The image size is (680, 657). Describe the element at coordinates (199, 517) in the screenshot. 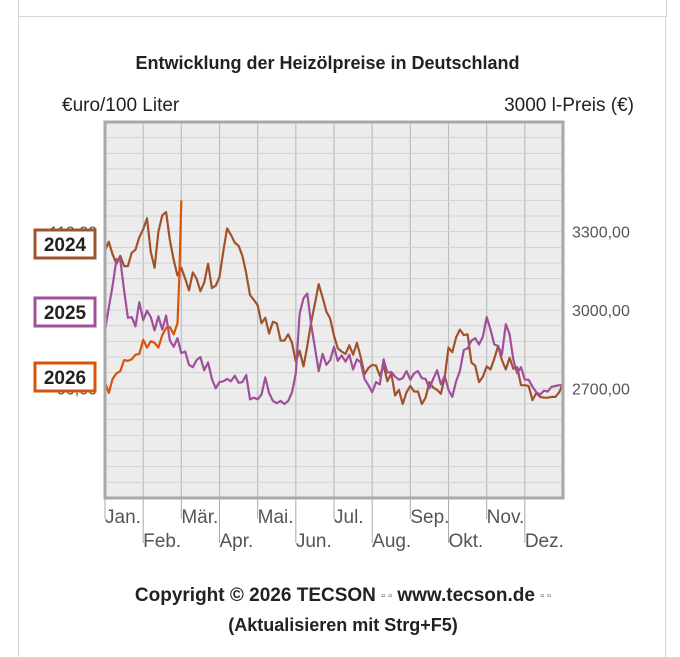

I see `month-label: Mär.` at that location.